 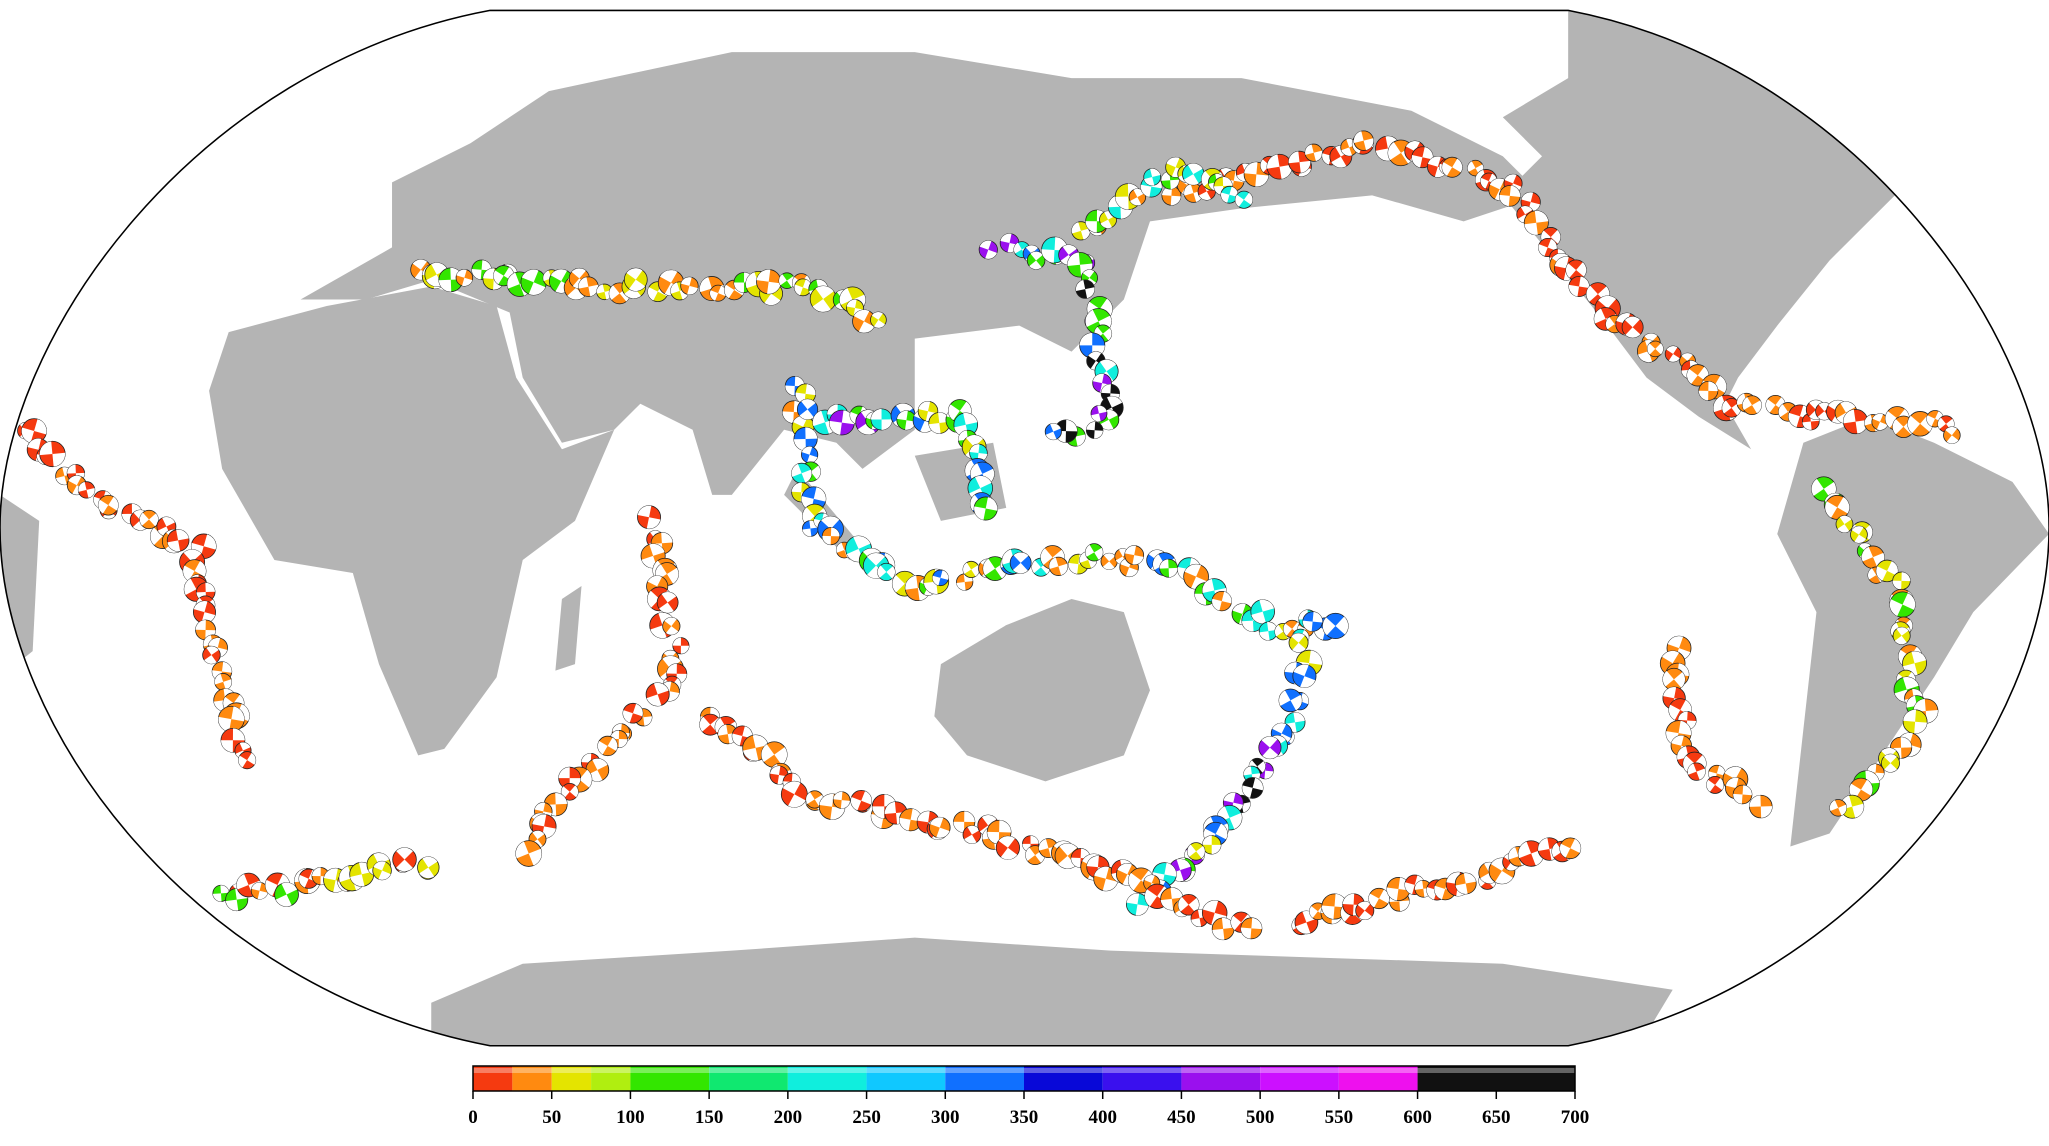 I want to click on colorbar-tick-label: 450, so click(x=1181, y=1117).